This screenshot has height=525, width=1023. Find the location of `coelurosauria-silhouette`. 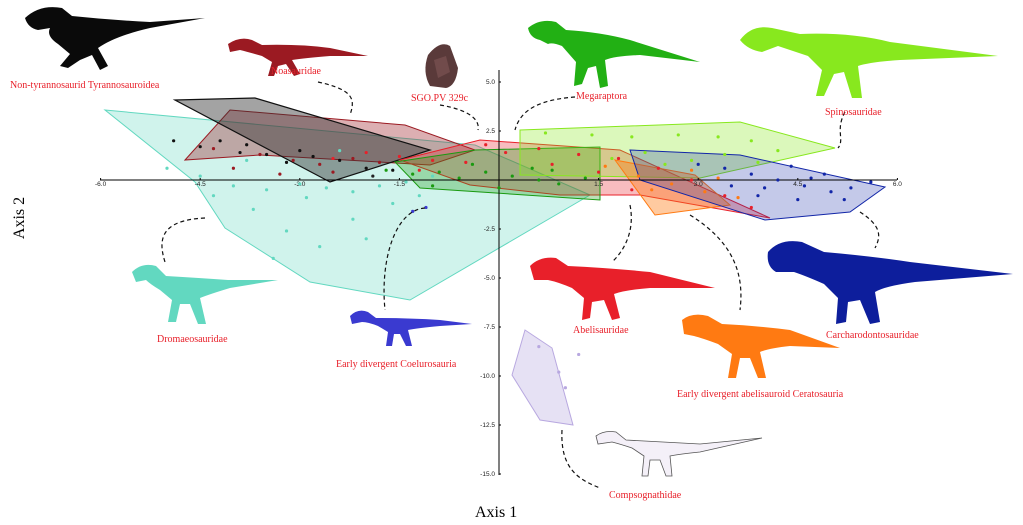

coelurosauria-silhouette is located at coordinates (411, 328).